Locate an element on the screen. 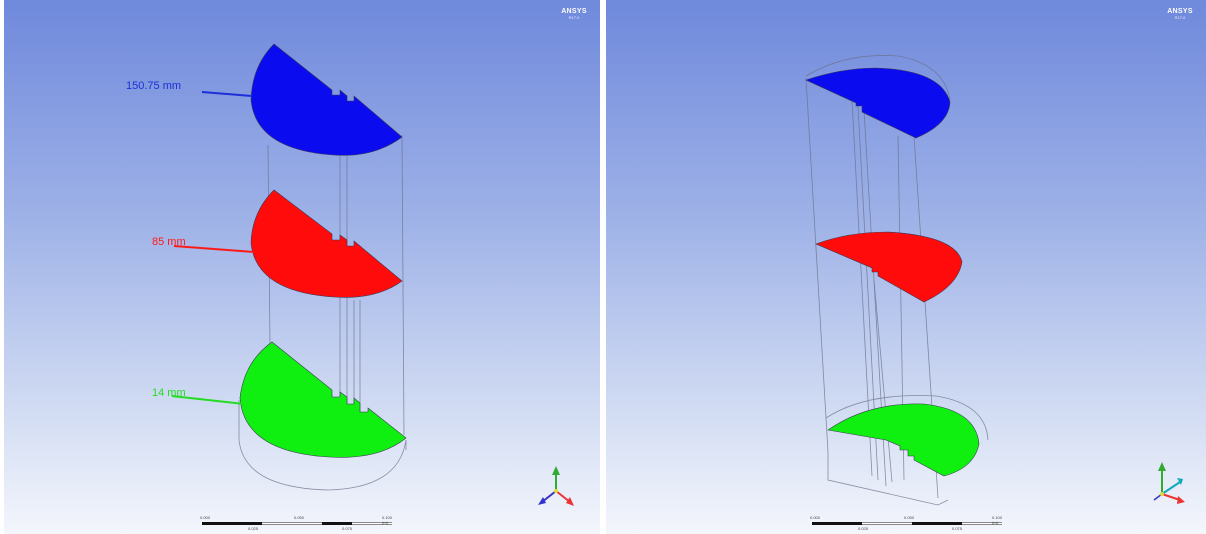 The height and width of the screenshot is (534, 1206). dimension-label-blue: 150.75 mm is located at coordinates (154, 86).